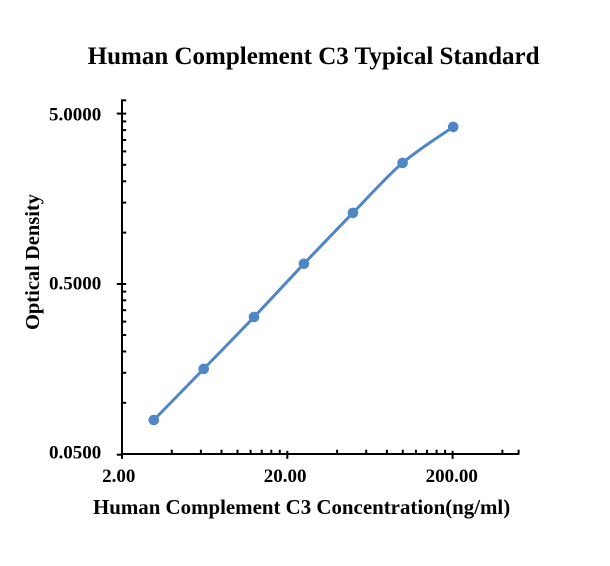  What do you see at coordinates (452, 476) in the screenshot?
I see `svg-text: 200.00` at bounding box center [452, 476].